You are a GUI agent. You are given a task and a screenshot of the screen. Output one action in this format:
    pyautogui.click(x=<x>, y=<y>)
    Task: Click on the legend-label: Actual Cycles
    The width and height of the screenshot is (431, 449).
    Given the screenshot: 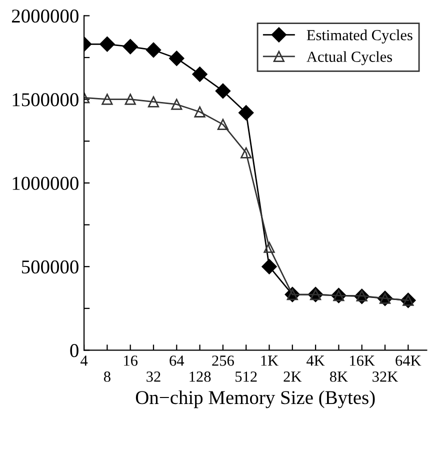 What is the action you would take?
    pyautogui.click(x=349, y=58)
    